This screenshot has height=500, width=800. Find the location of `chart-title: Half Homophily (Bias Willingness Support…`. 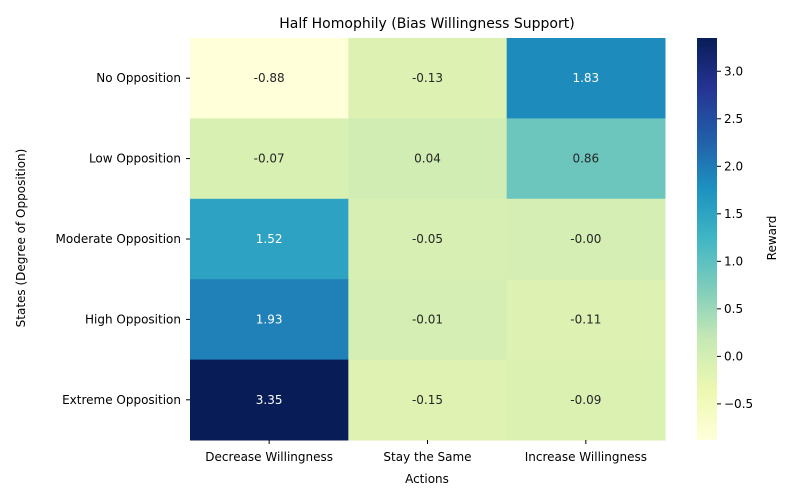

chart-title: Half Homophily (Bias Willingness Support… is located at coordinates (426, 24).